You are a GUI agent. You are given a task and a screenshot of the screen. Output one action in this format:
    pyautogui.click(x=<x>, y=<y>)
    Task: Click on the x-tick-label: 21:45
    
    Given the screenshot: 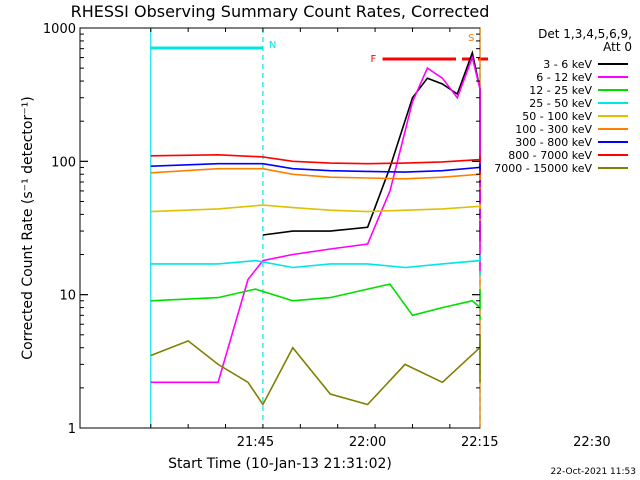 What is the action you would take?
    pyautogui.click(x=255, y=442)
    